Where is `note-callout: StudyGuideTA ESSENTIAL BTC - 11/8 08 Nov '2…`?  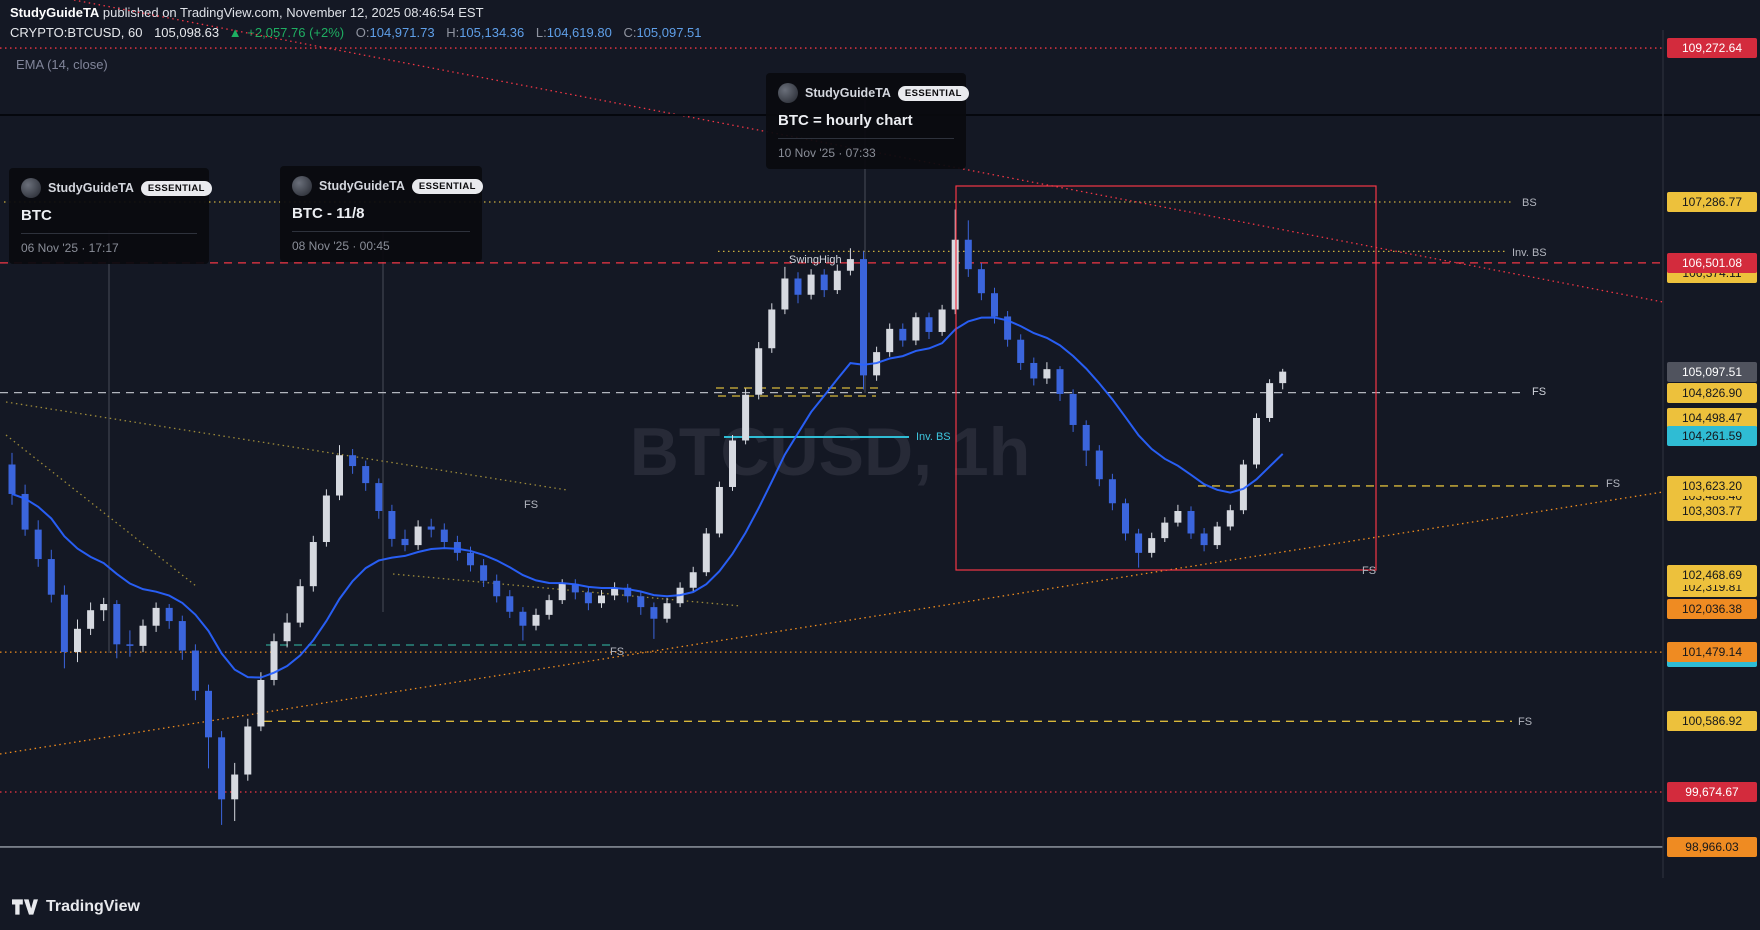 note-callout: StudyGuideTA ESSENTIAL BTC - 11/8 08 Nov '2… is located at coordinates (381, 214).